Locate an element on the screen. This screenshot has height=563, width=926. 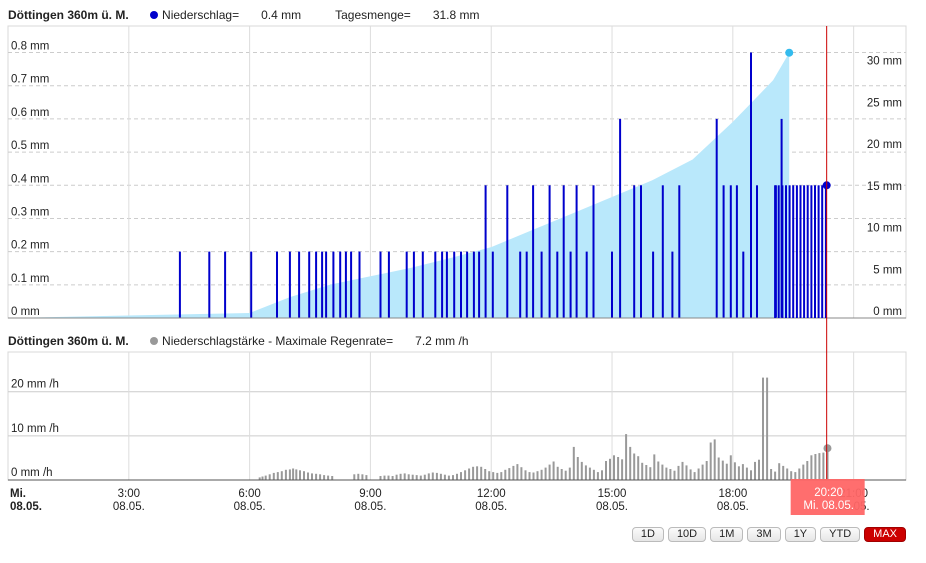
upper-chart-title: Döttingen 360m ü. M. is located at coordinates (68, 15).